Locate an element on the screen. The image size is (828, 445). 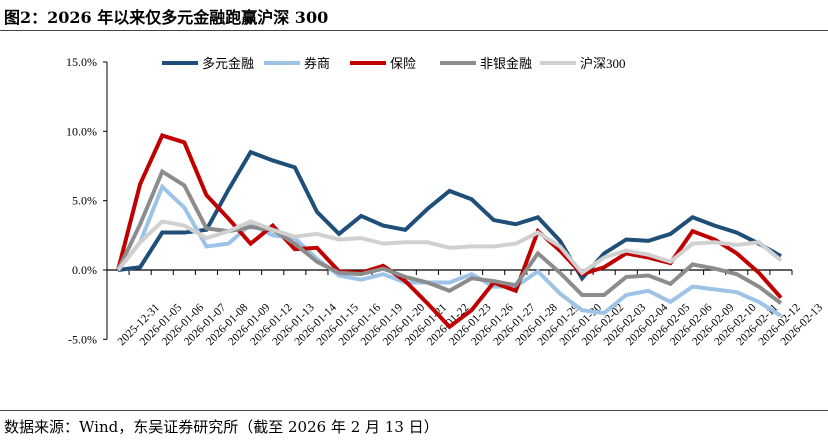
series-line-沪深300 is located at coordinates (449, 247).